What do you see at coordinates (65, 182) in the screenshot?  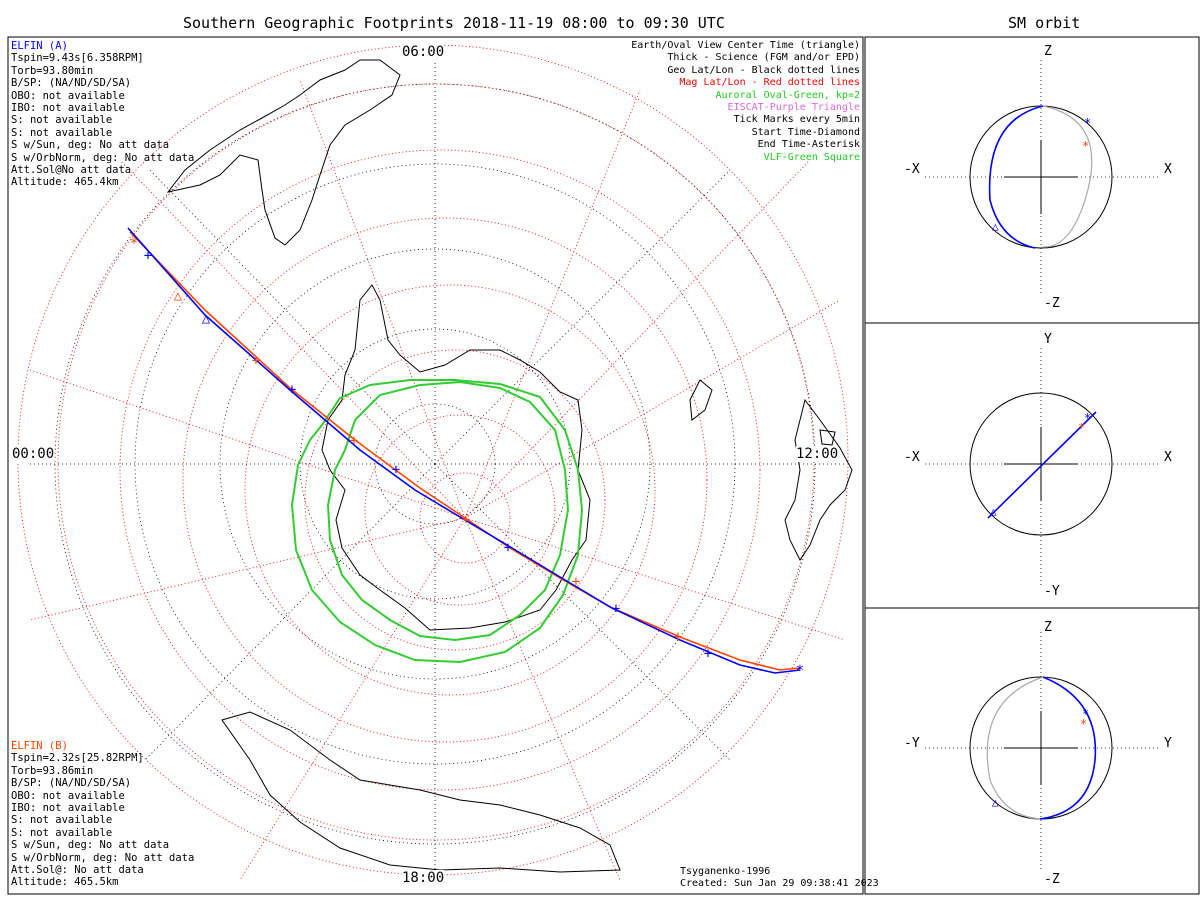 I see `elfin-a-line: Altitude: 465.4km` at bounding box center [65, 182].